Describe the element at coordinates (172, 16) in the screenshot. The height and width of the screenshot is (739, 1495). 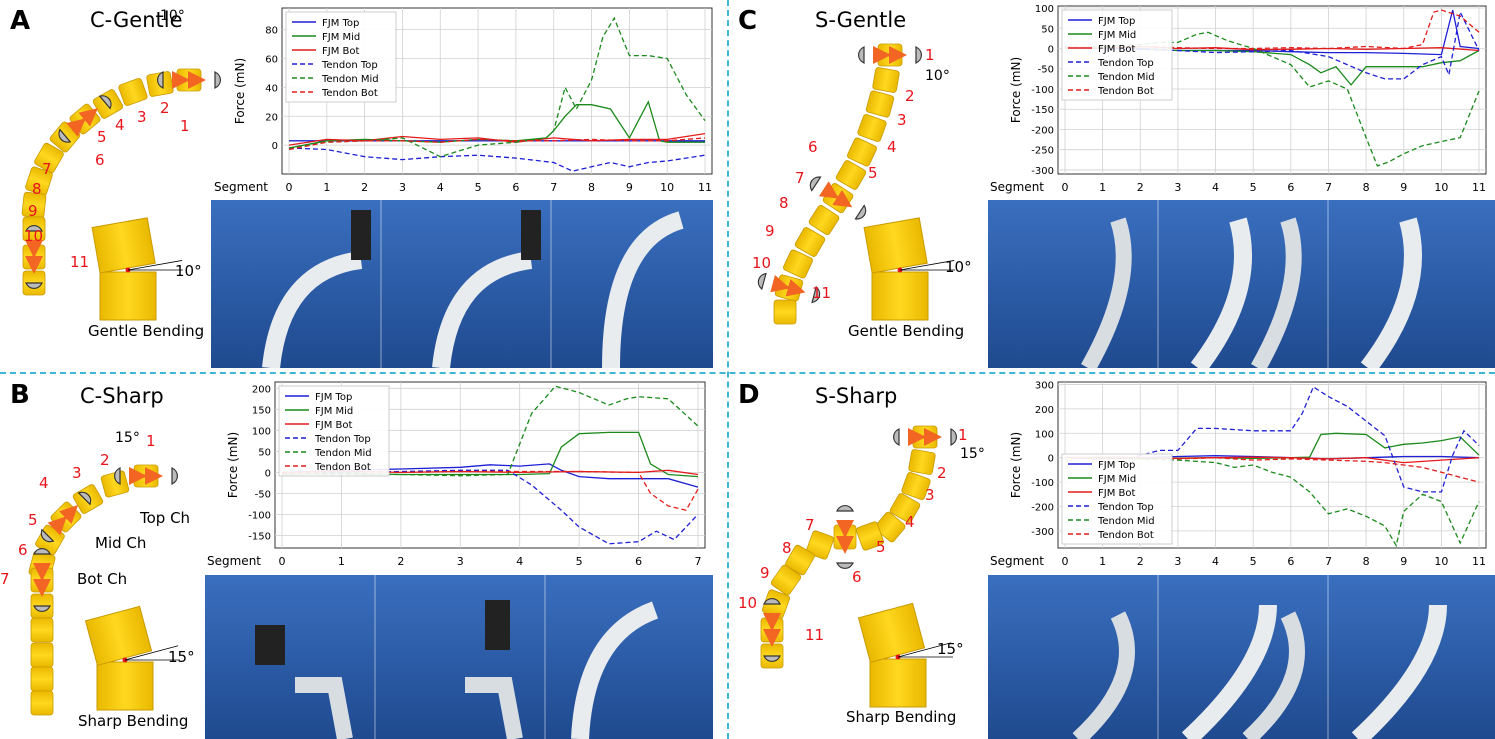
I see `angle-top-a: 10°` at that location.